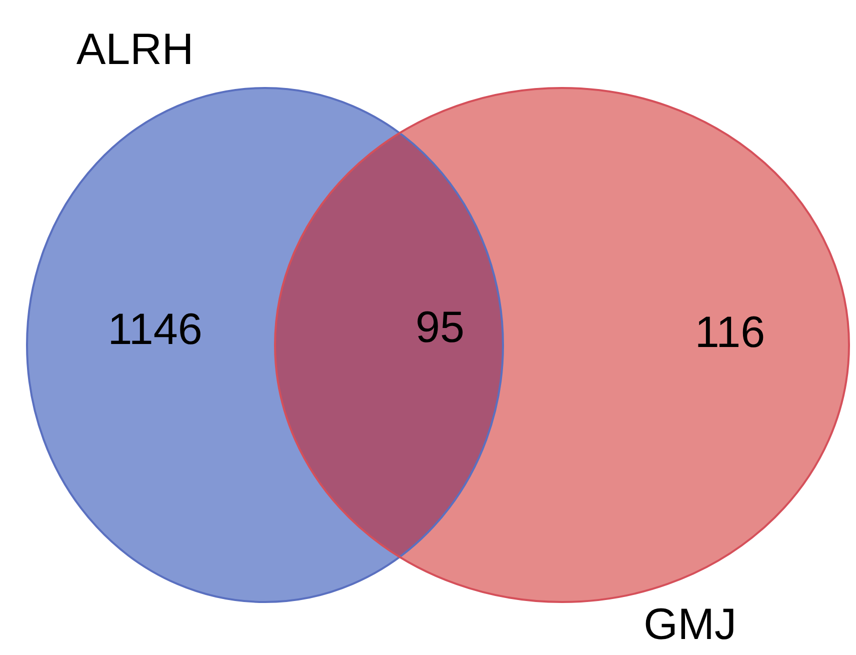  Describe the element at coordinates (135, 49) in the screenshot. I see `text: ALRH` at that location.